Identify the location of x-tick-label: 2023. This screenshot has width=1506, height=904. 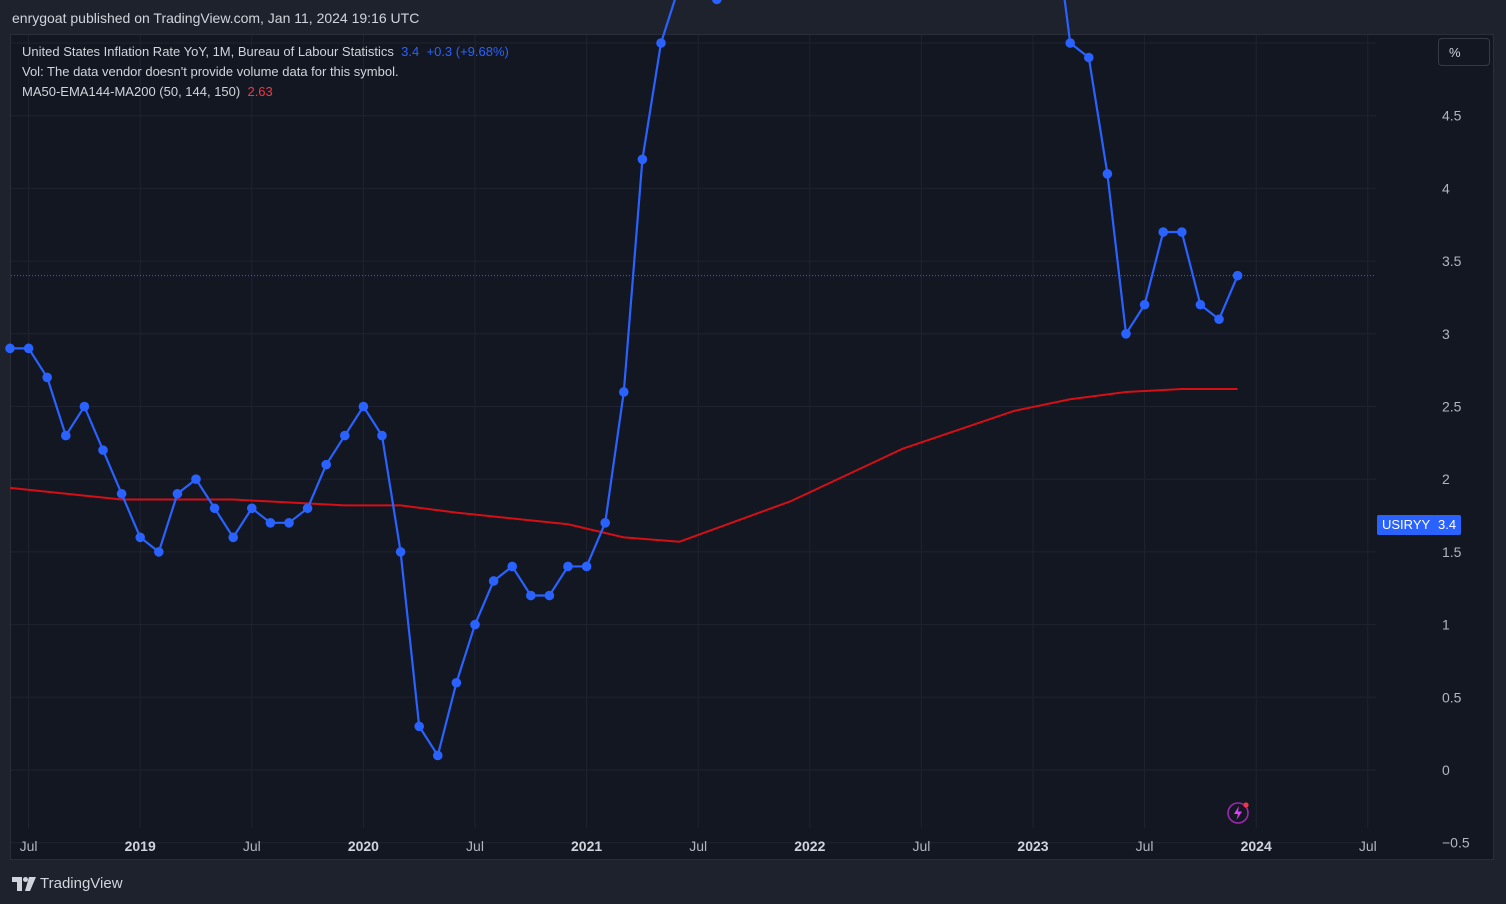
(1032, 846).